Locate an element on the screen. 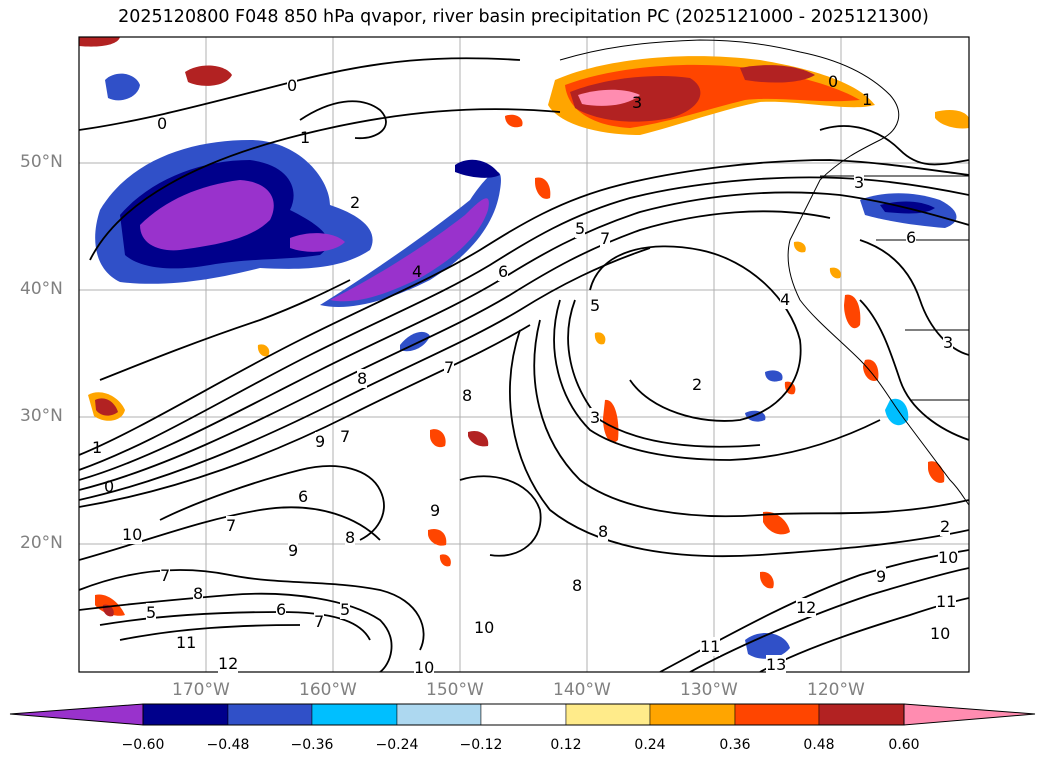 This screenshot has width=1047, height=765. lon-label-150w: 150°W is located at coordinates (455, 690).